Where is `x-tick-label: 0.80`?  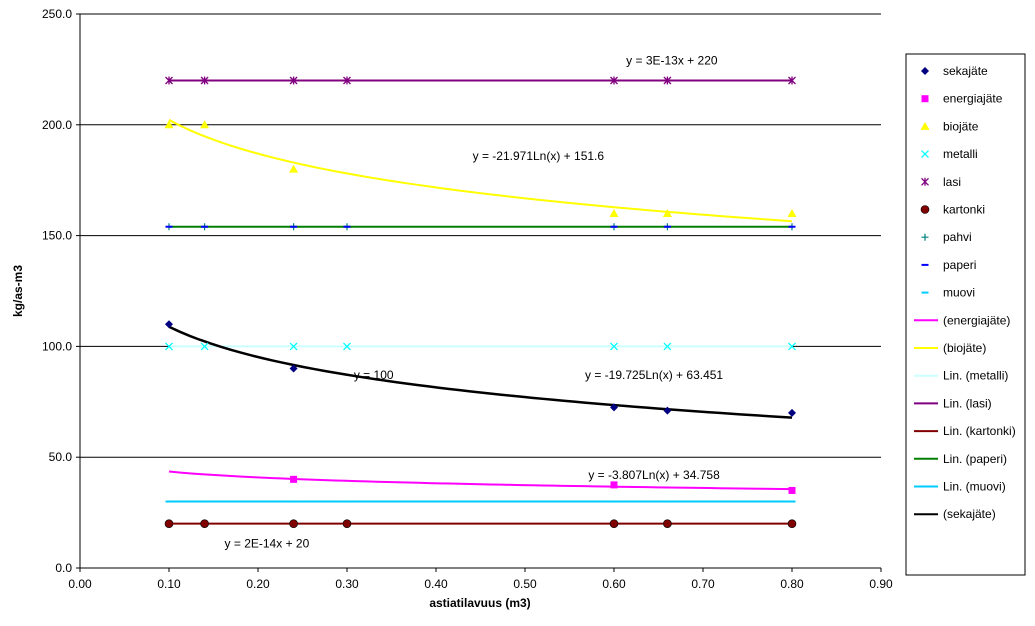
x-tick-label: 0.80 is located at coordinates (792, 584).